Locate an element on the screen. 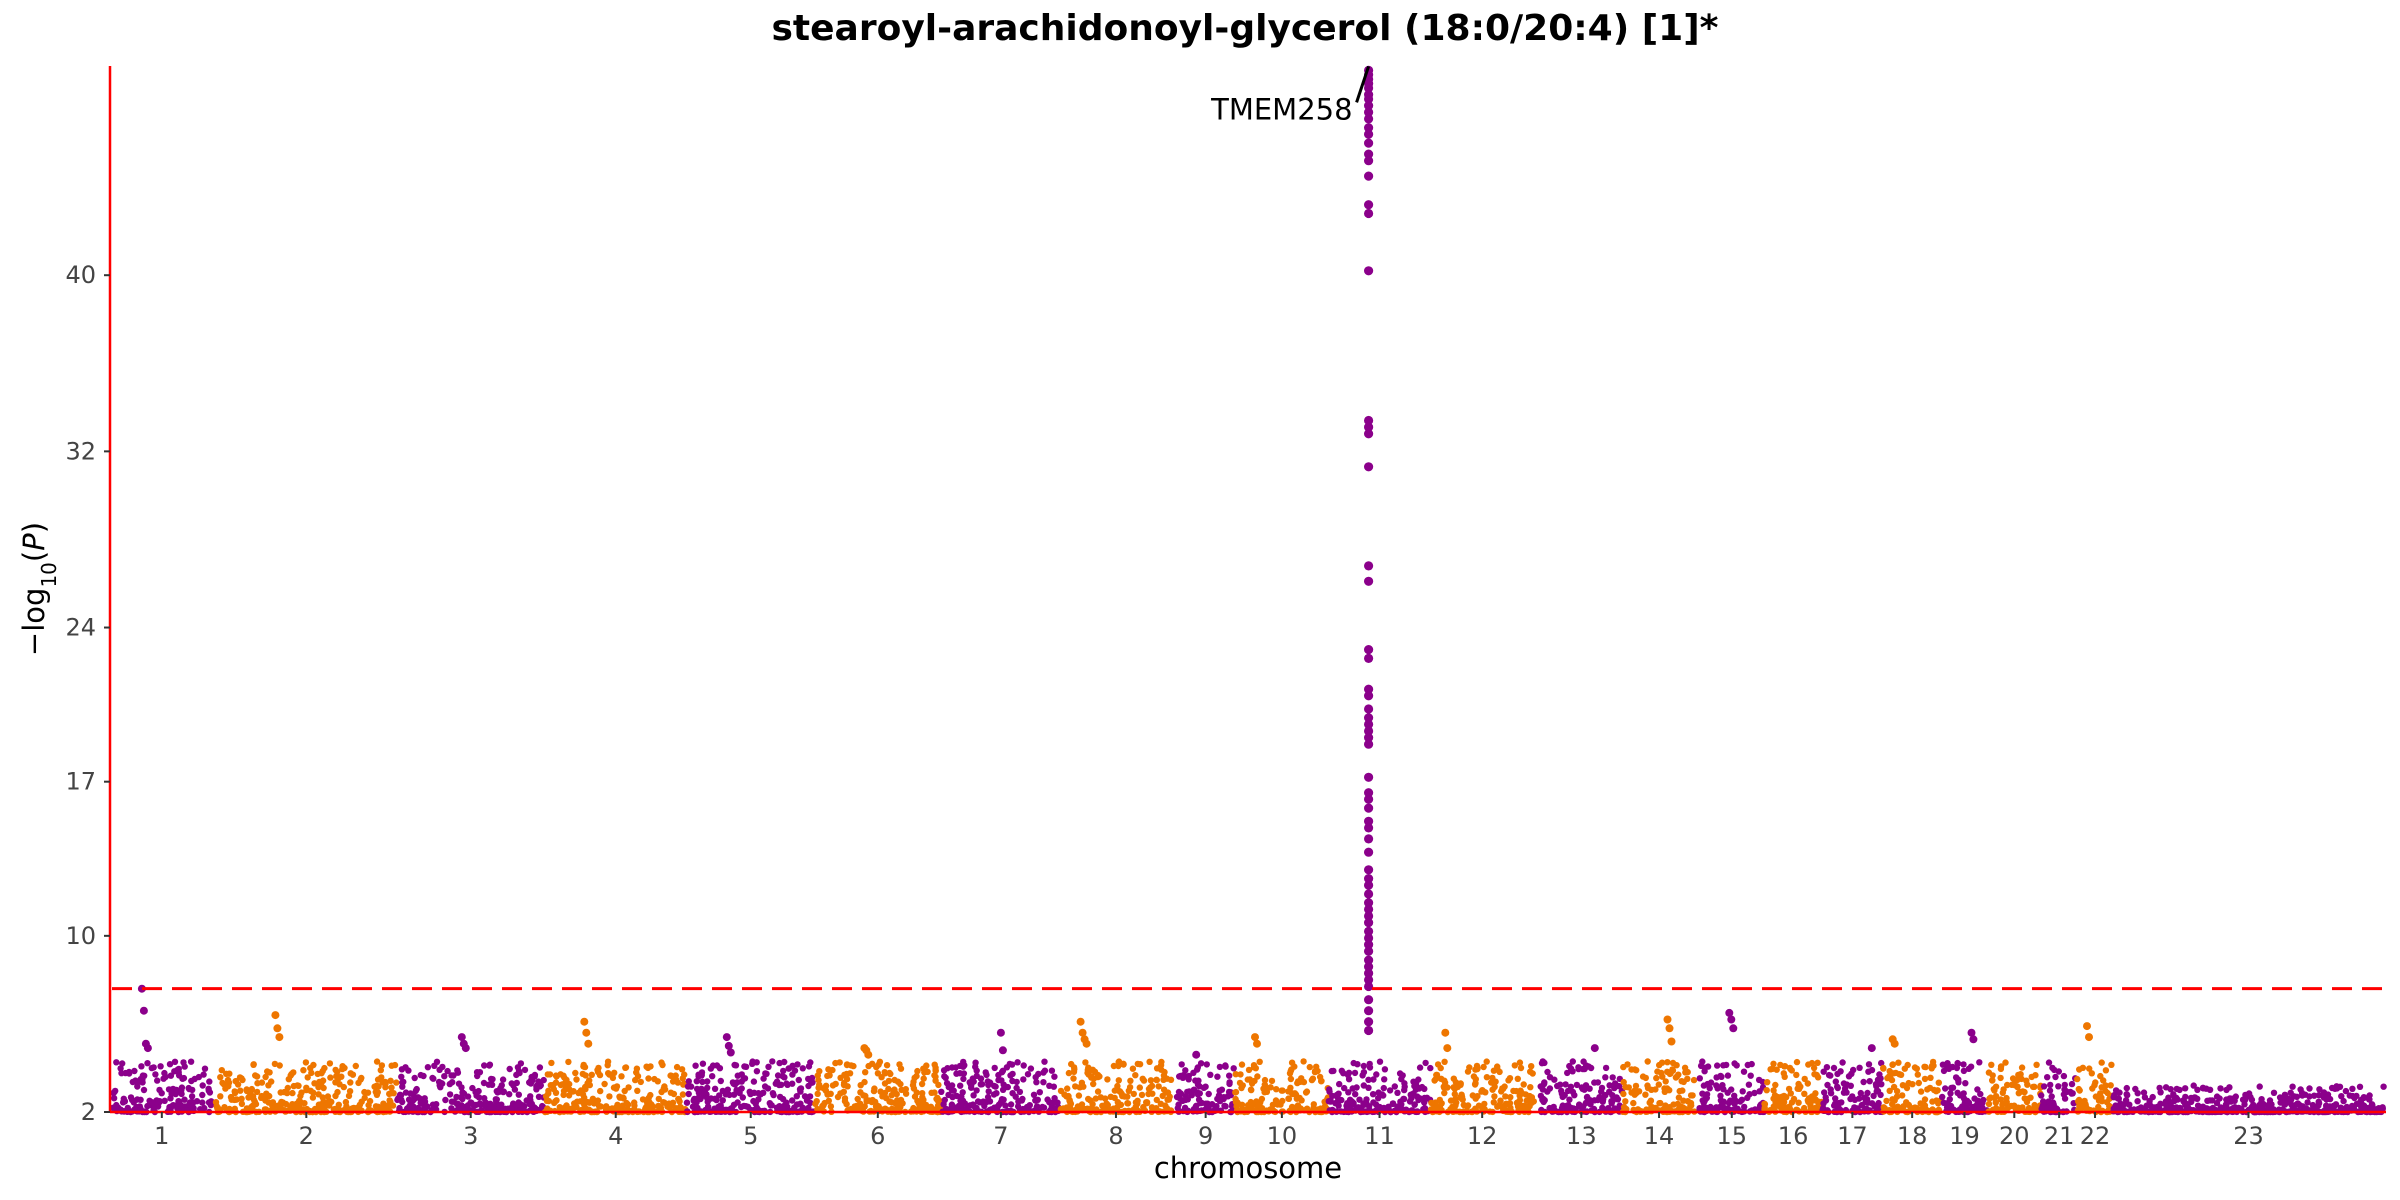 This screenshot has width=2400, height=1200. chromosome-6-top-hits is located at coordinates (866, 1051).